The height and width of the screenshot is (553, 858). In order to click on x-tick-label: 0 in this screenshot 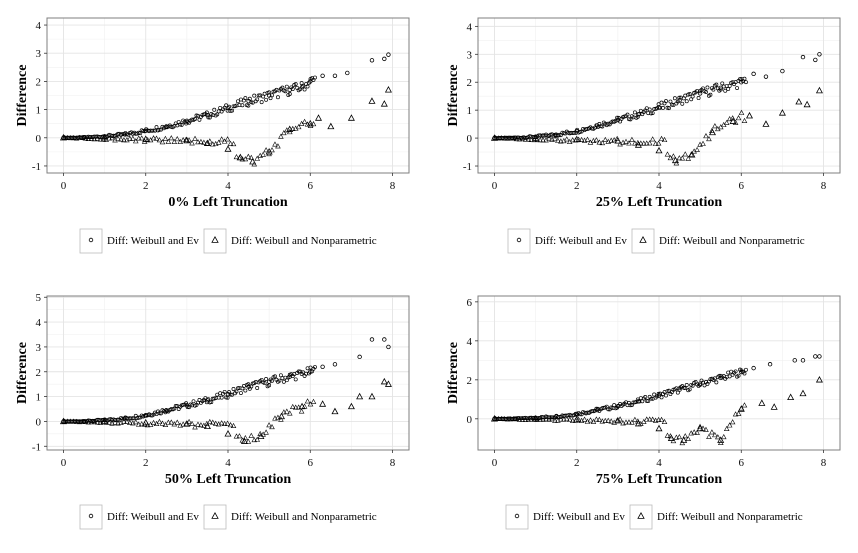, I will do `click(64, 463)`.